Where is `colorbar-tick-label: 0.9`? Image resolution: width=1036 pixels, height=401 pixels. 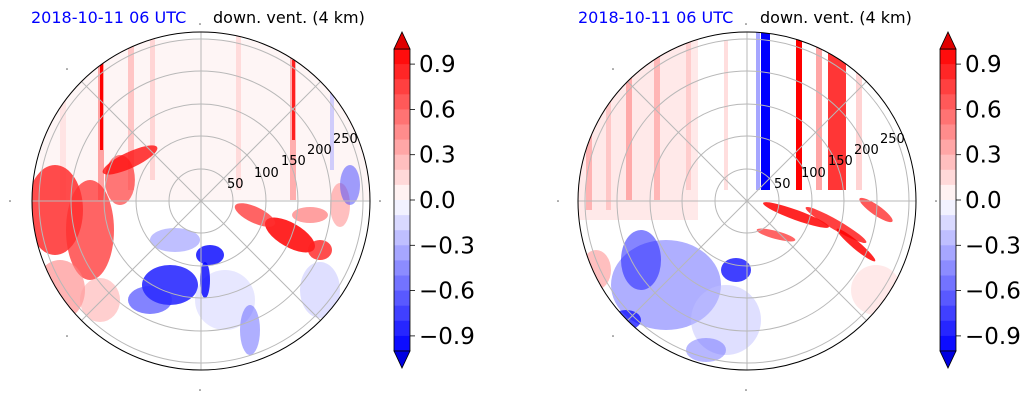
colorbar-tick-label: 0.9 is located at coordinates (437, 65).